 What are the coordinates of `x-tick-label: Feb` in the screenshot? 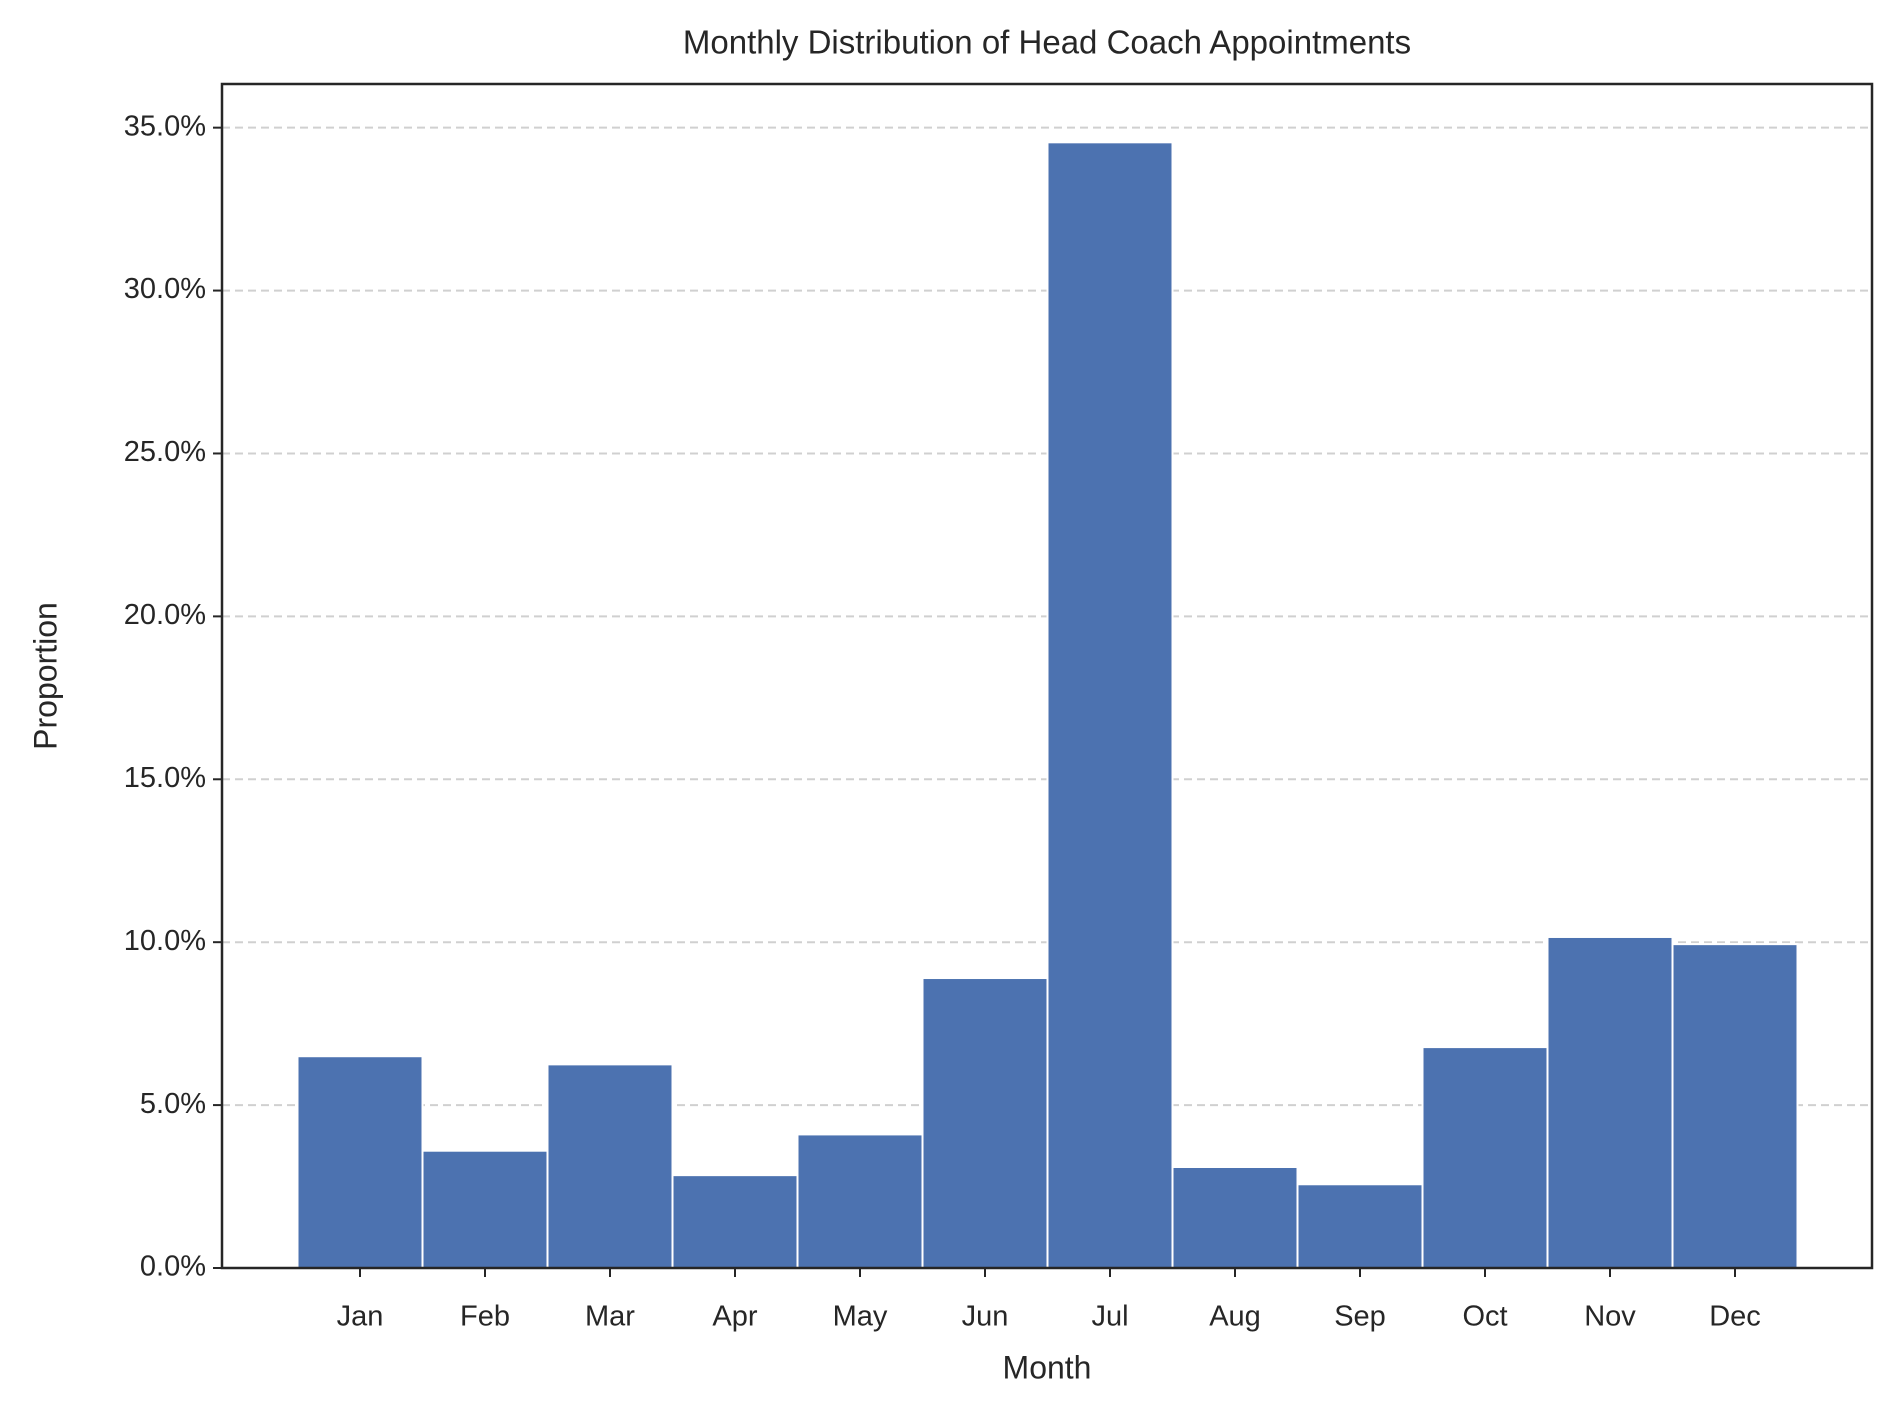 It's located at (485, 1317).